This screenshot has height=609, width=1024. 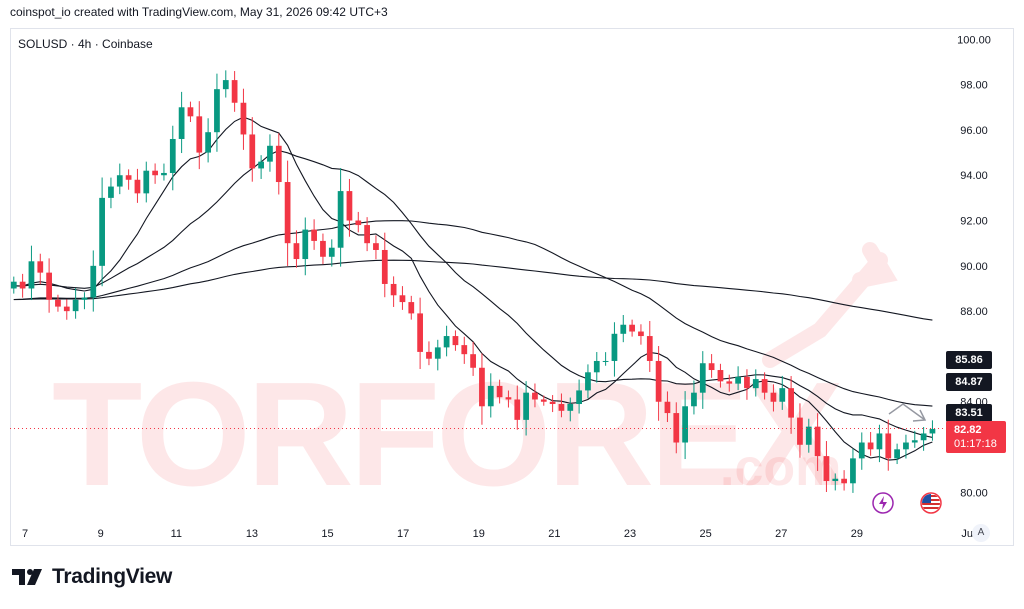 I want to click on symbol-legend: SOLUSD · 4h · Coinbase, so click(x=85, y=44).